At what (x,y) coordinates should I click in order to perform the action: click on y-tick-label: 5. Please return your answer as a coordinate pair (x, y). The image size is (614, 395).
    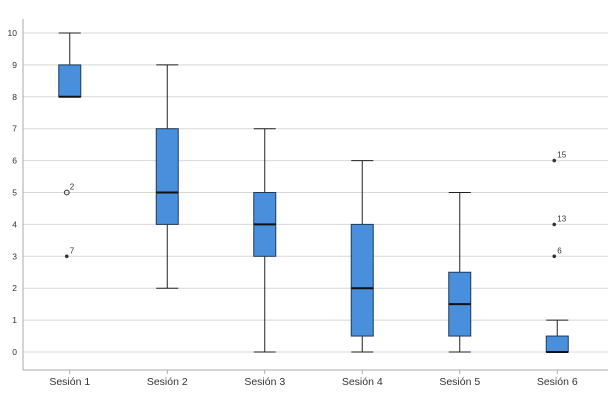
    Looking at the image, I should click on (14, 193).